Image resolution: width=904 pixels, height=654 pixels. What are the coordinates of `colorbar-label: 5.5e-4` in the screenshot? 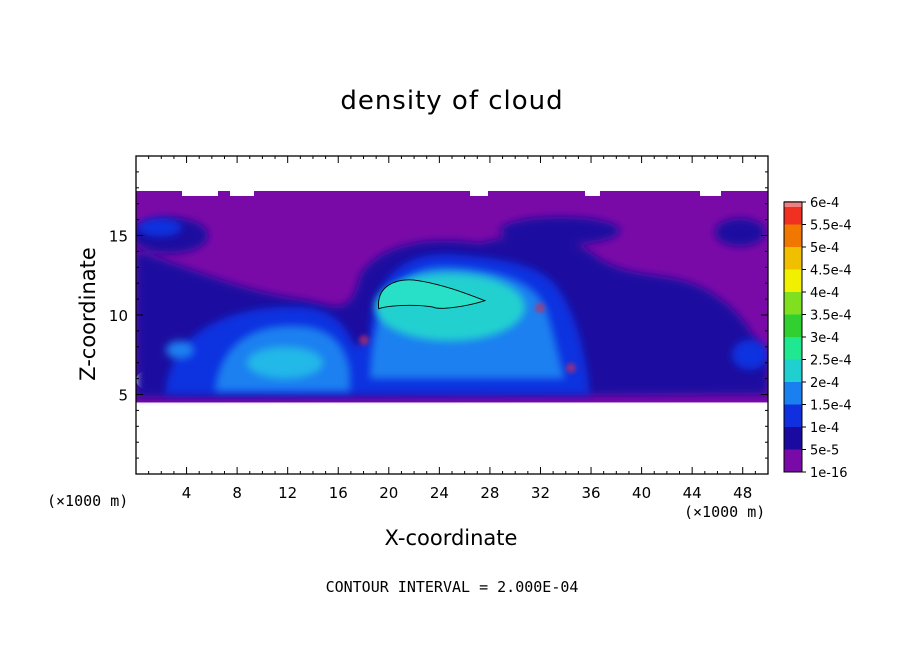 It's located at (831, 226).